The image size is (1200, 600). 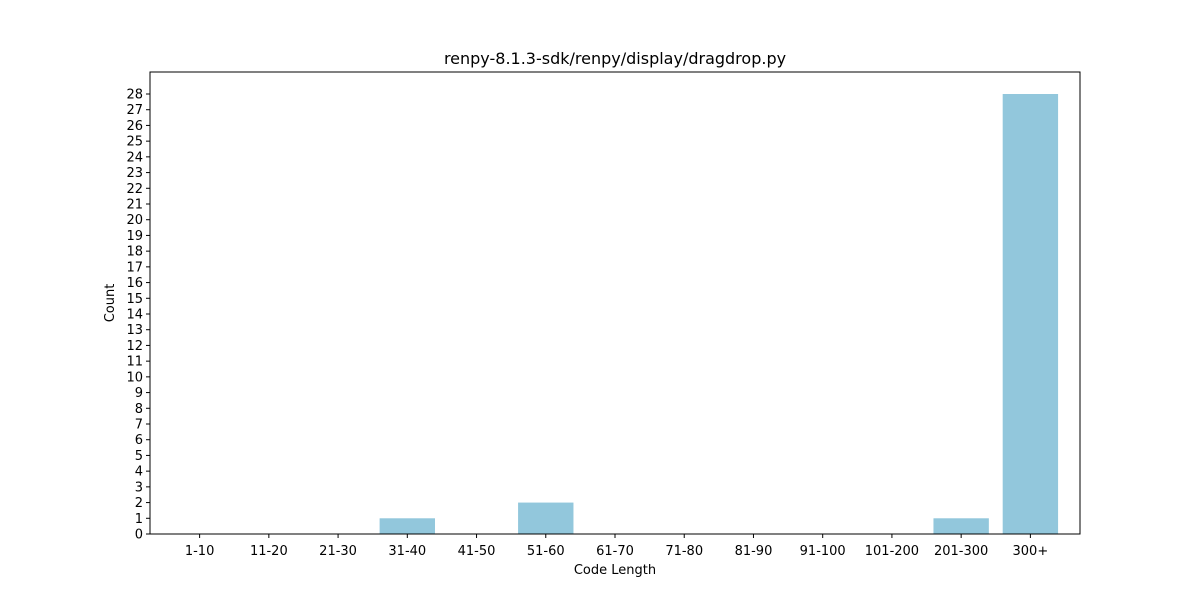 I want to click on x-tick-label: 61-70, so click(x=615, y=551).